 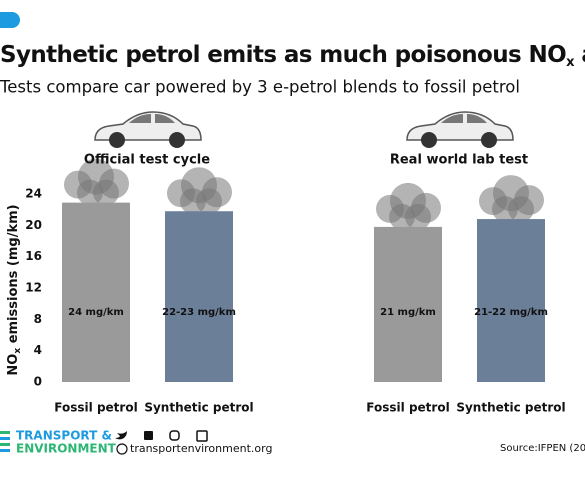 What do you see at coordinates (408, 312) in the screenshot?
I see `bar-label: 21 mg/km` at bounding box center [408, 312].